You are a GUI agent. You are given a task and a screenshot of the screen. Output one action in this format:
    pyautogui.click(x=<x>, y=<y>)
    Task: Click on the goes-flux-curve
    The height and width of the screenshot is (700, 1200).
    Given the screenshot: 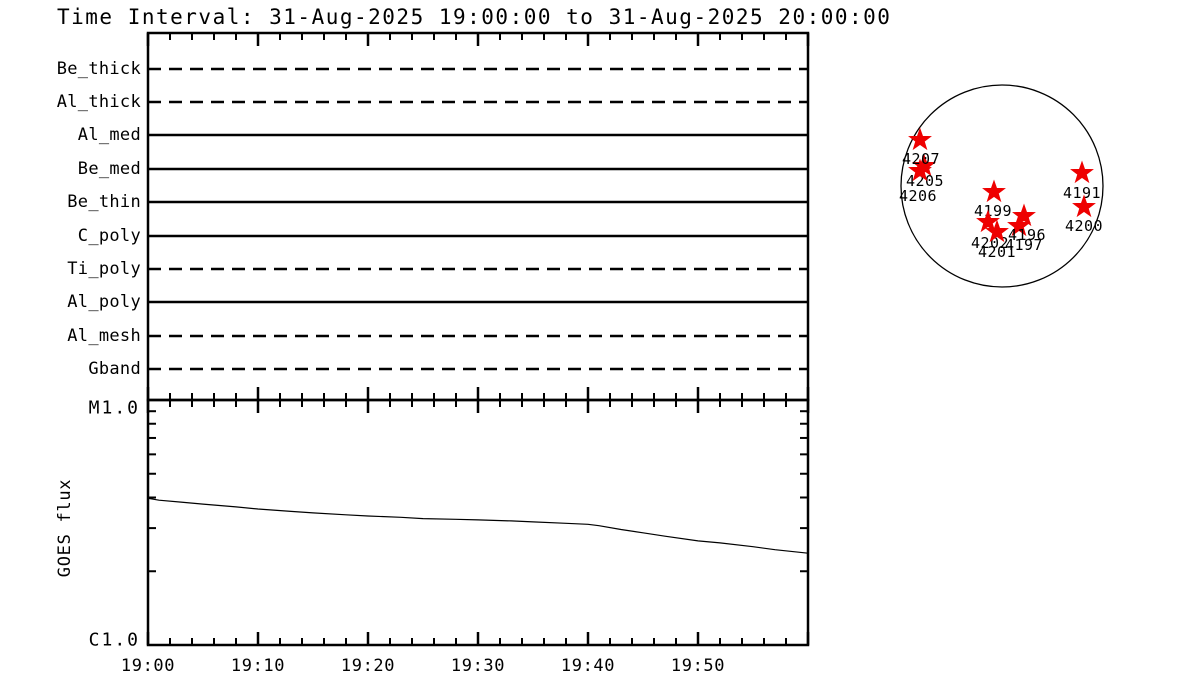 What is the action you would take?
    pyautogui.click(x=478, y=525)
    